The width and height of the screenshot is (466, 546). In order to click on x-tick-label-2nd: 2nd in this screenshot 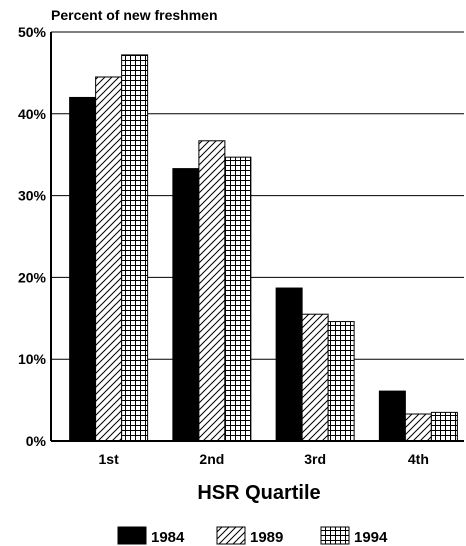, I will do `click(211, 459)`.